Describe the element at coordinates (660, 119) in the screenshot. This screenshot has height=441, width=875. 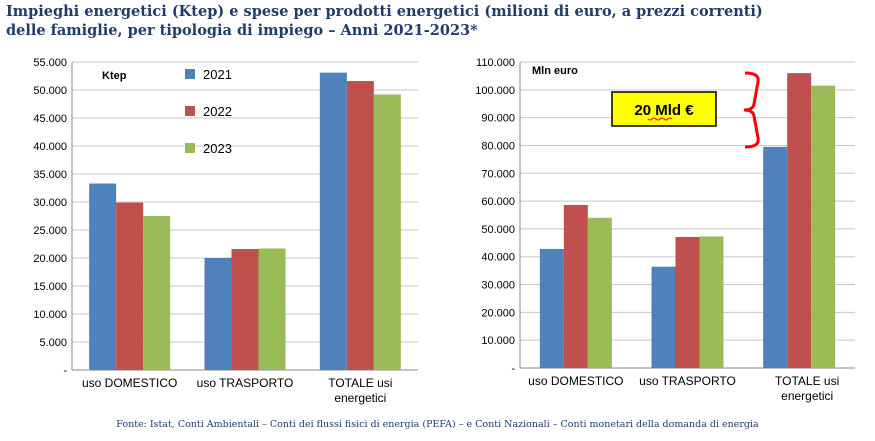
I see `spell-check-underline` at that location.